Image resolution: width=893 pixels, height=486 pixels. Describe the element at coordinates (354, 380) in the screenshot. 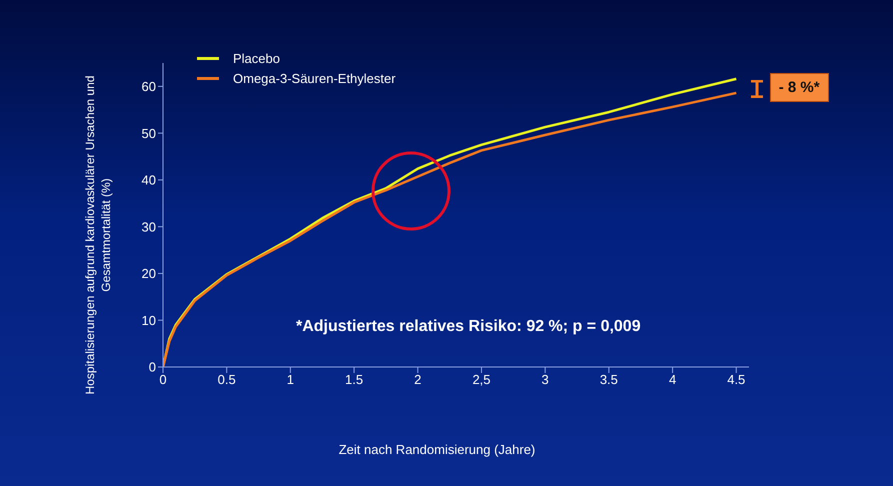

I see `x-tick-label: 1.5` at that location.